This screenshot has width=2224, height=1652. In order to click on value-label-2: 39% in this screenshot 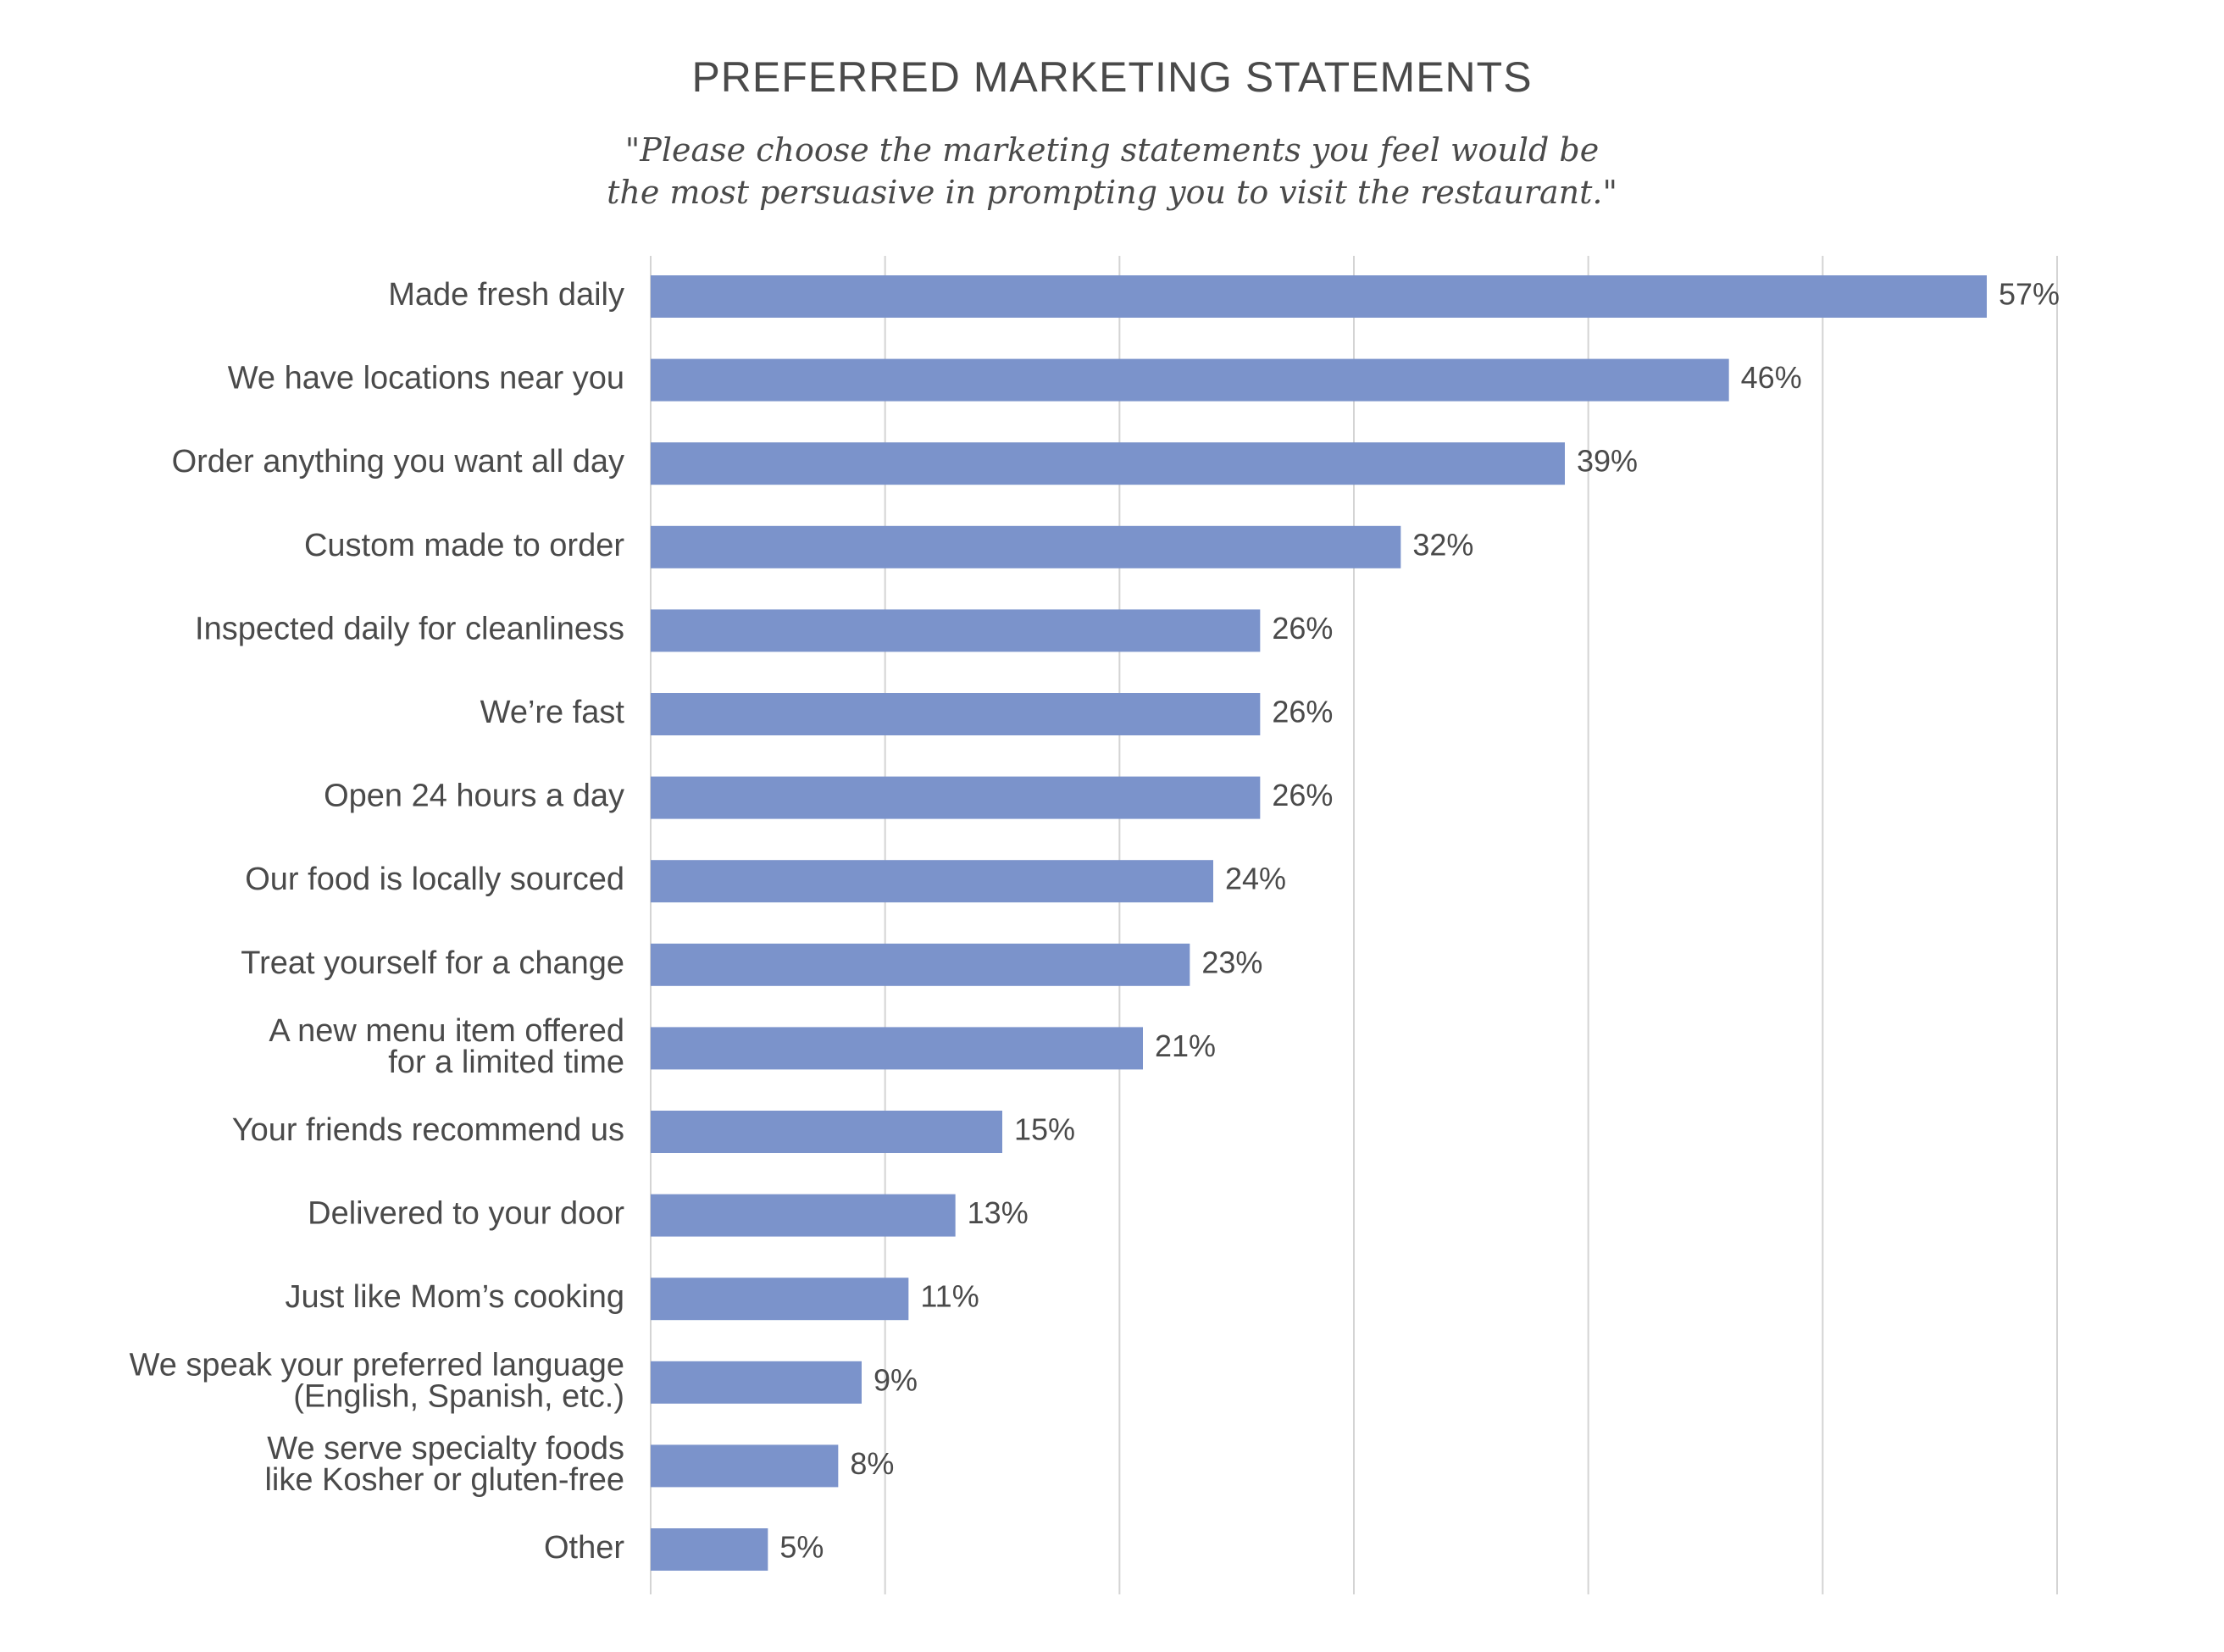, I will do `click(1607, 462)`.